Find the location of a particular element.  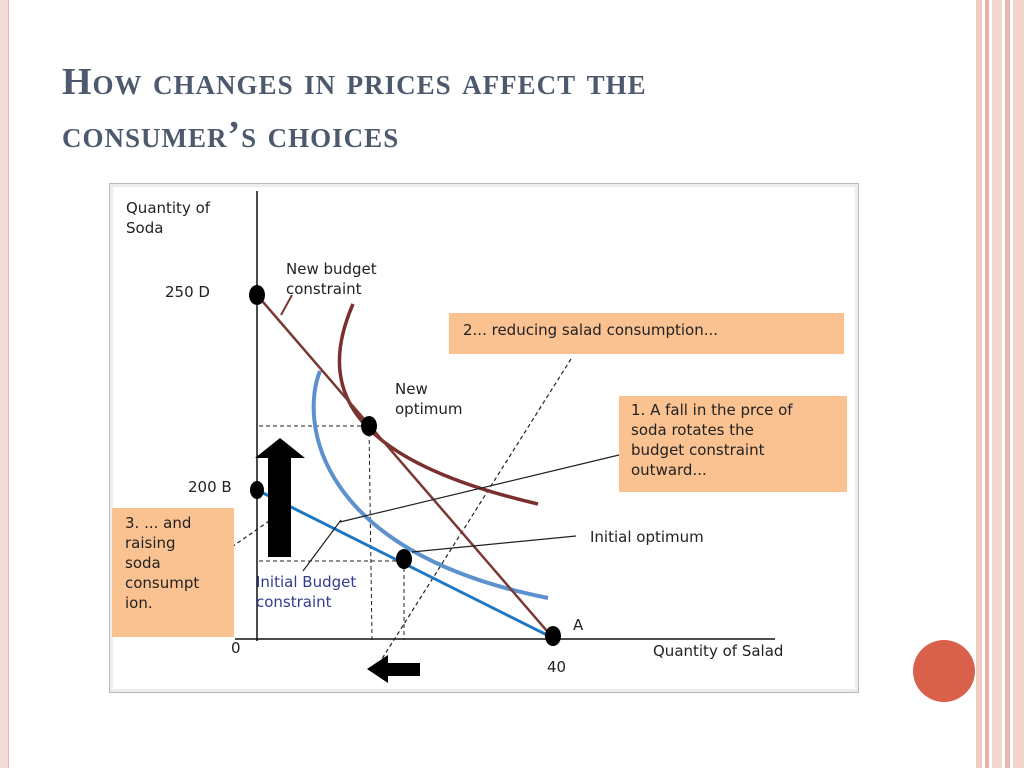

left-border-strip is located at coordinates (4, 384).